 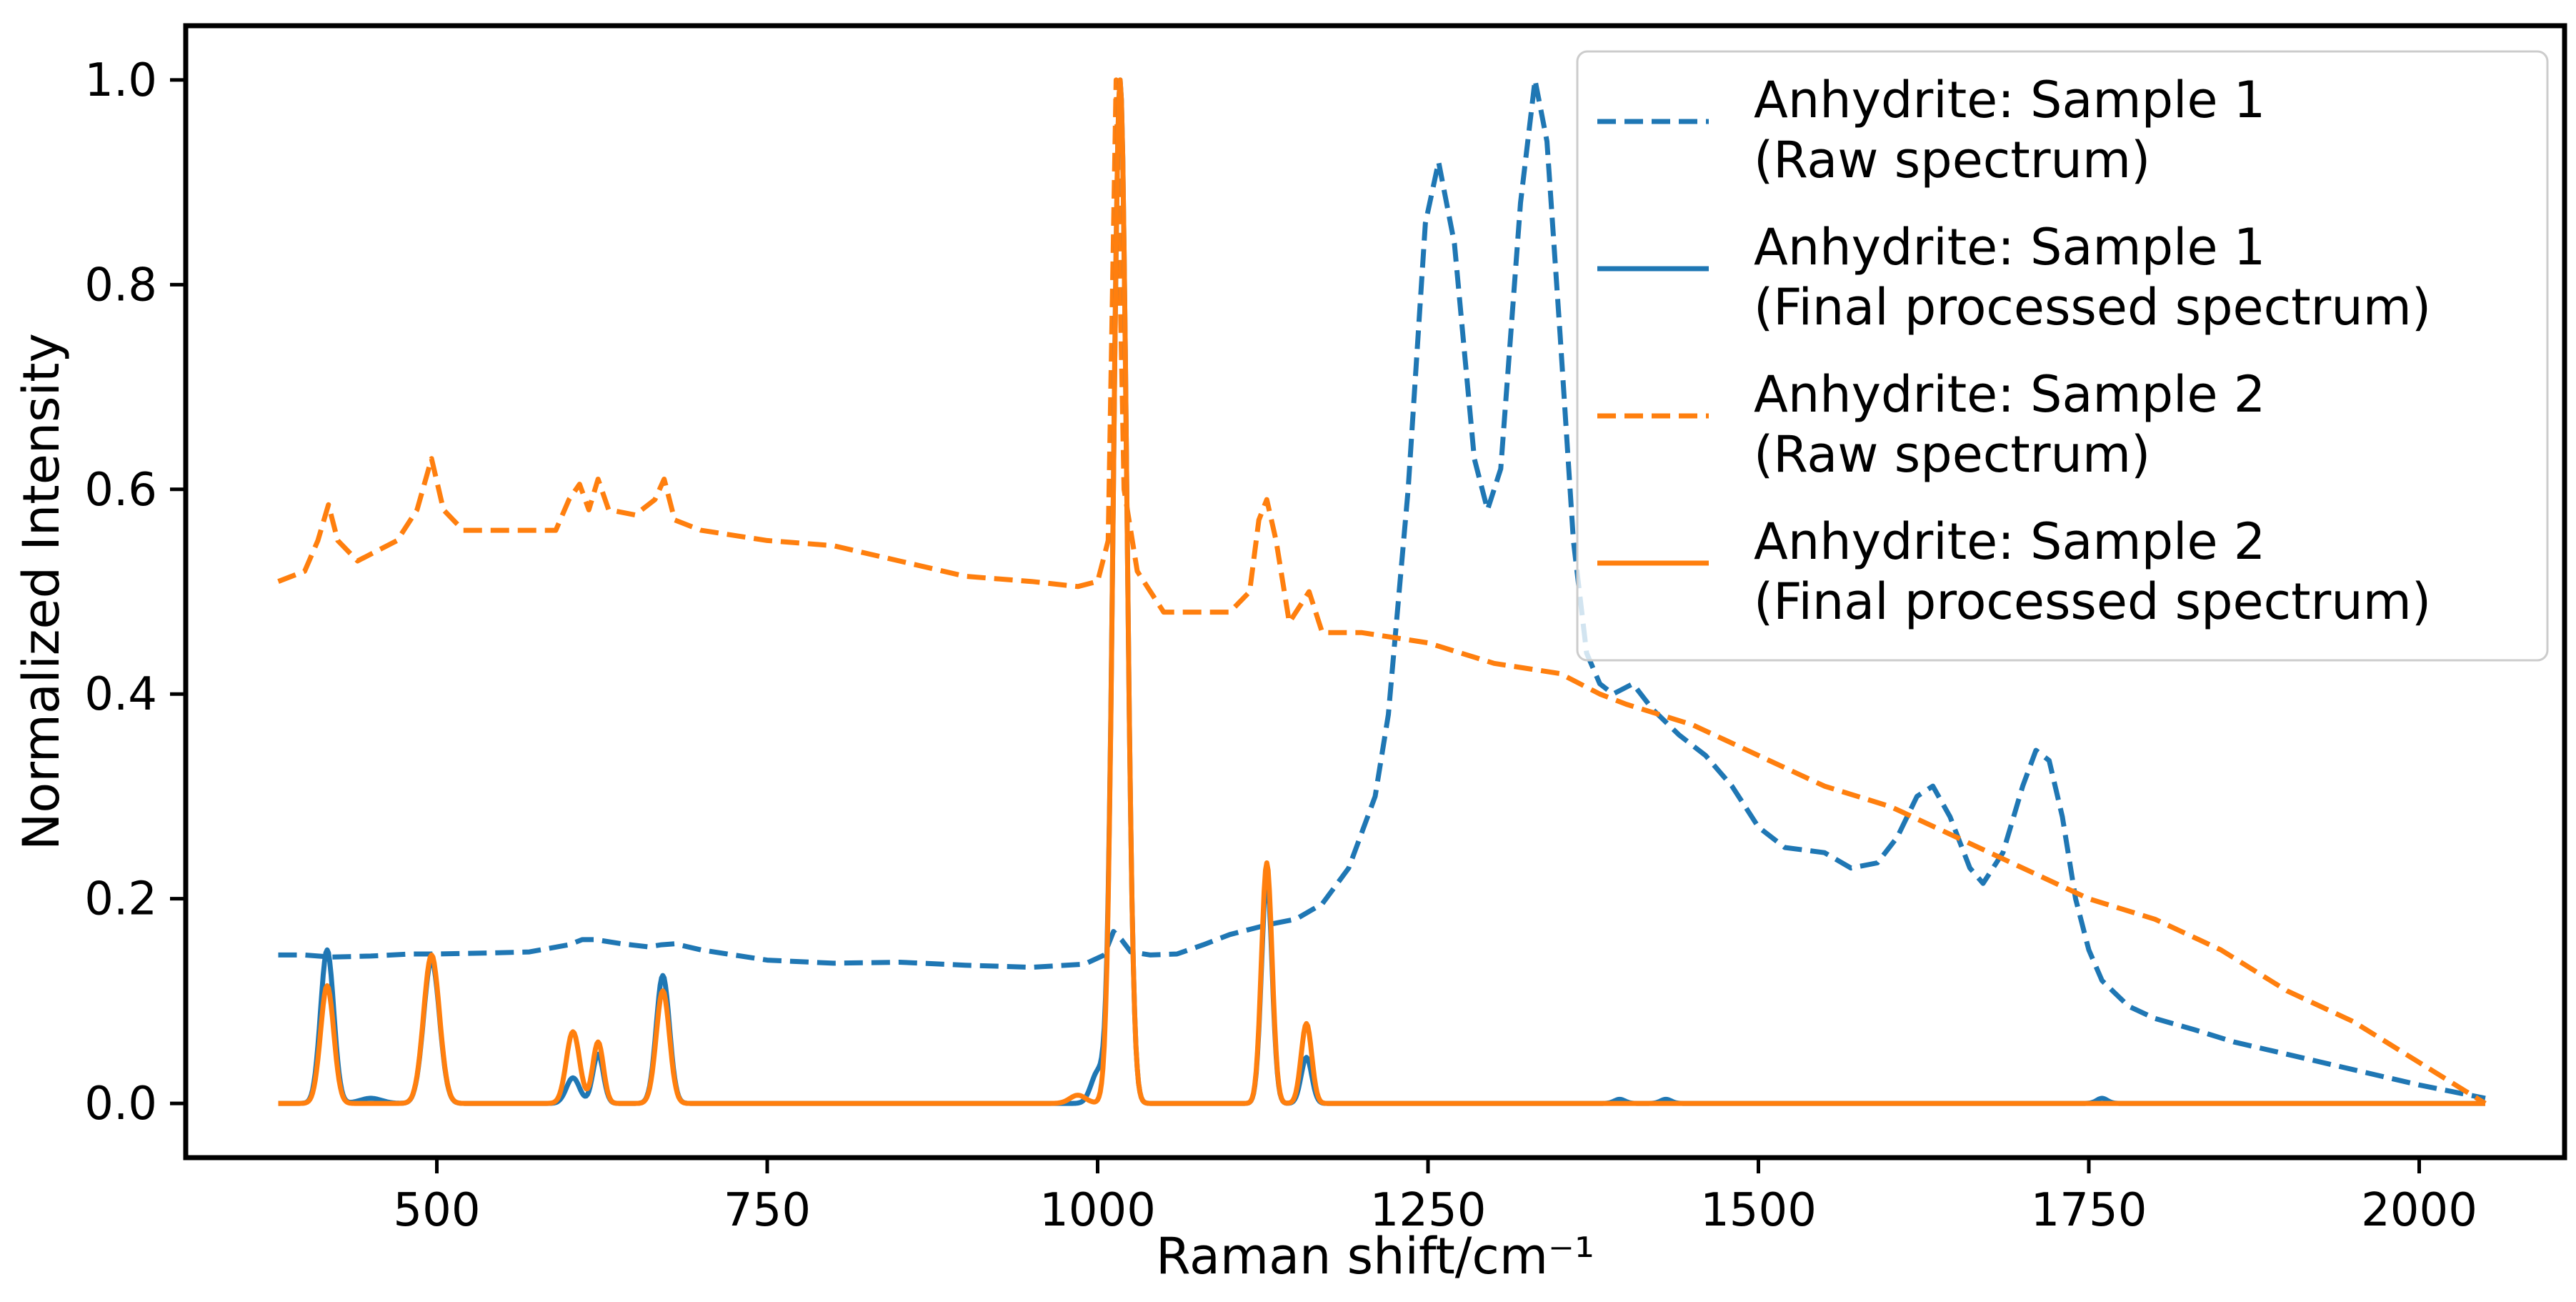 I want to click on y-axis: 0.0 0.2 0.4 0.6 0.8 1.0, so click(x=135, y=592).